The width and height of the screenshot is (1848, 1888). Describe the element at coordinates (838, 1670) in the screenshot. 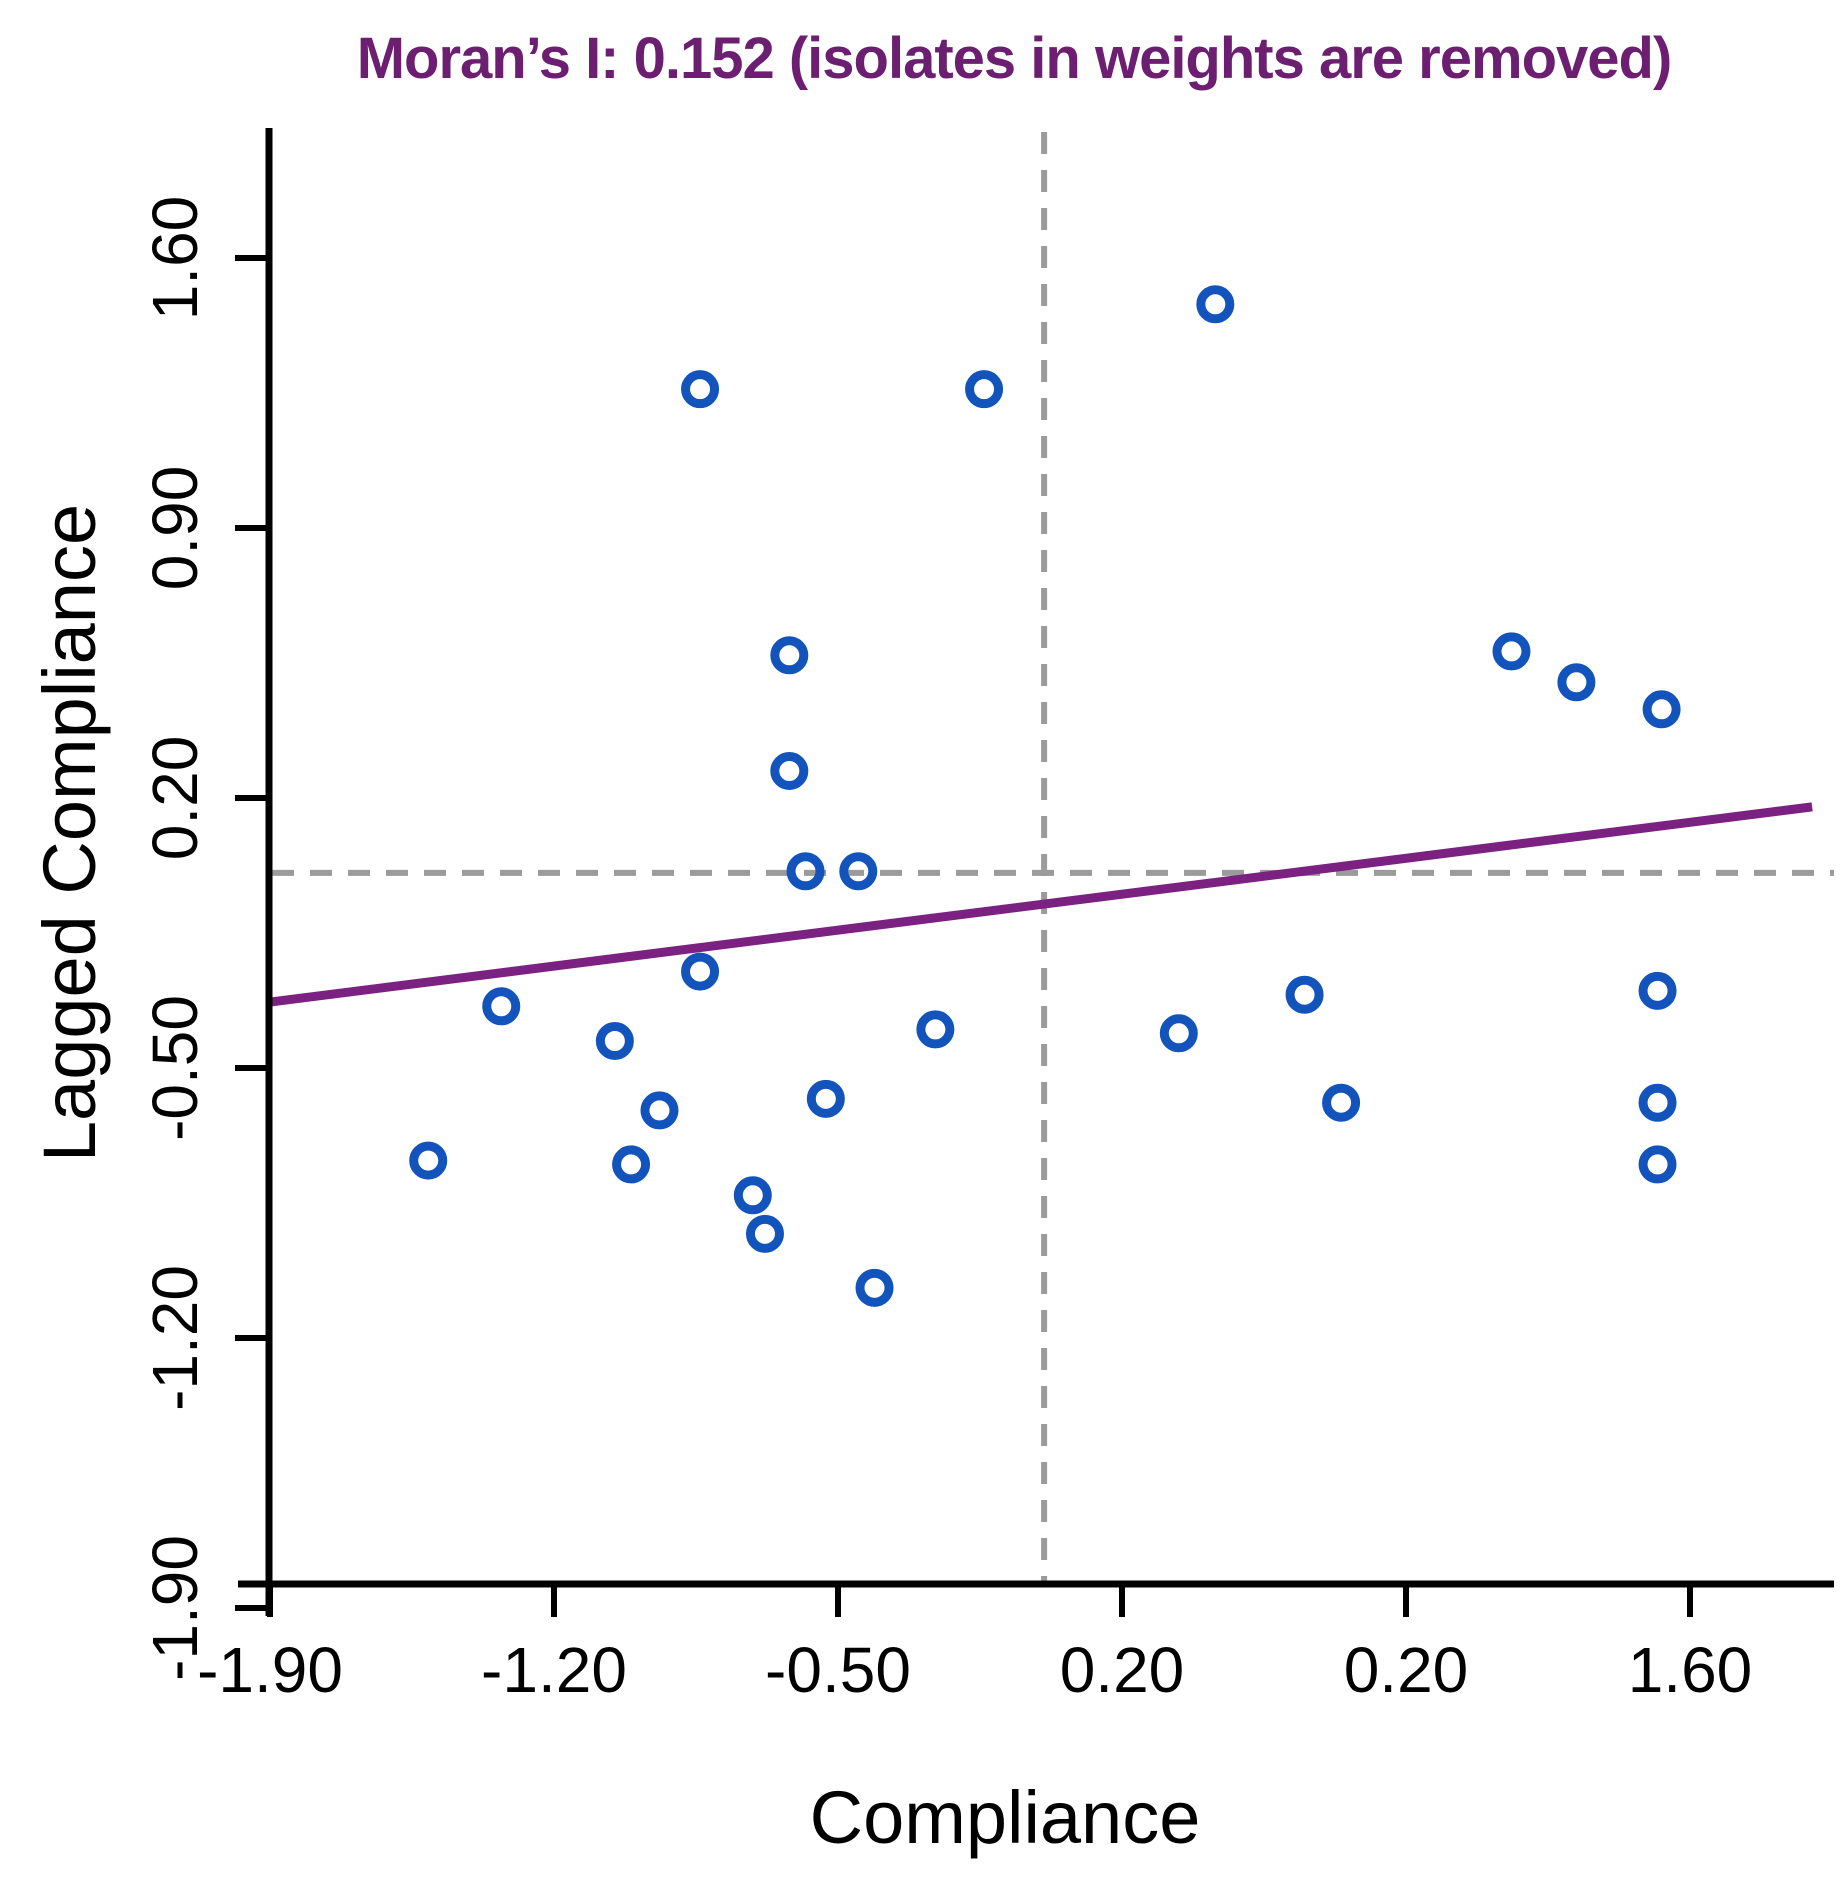

I see `x-tick-label: -0.50` at that location.